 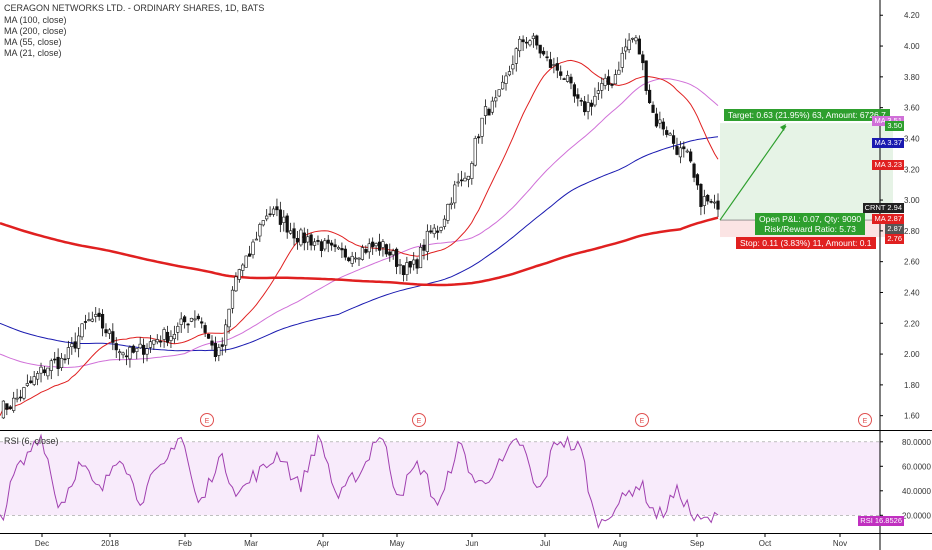 What do you see at coordinates (912, 15) in the screenshot?
I see `y-tick-label: 4.20` at bounding box center [912, 15].